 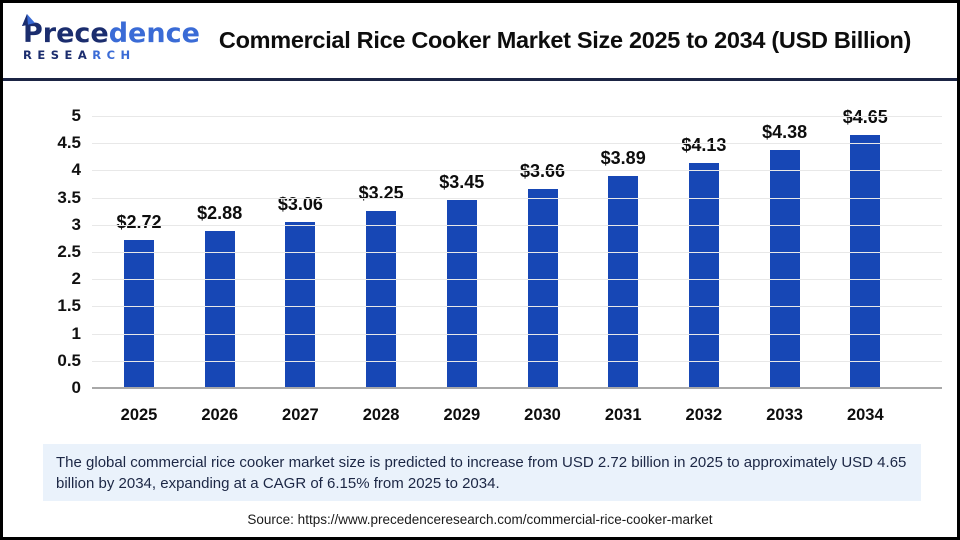 I want to click on y-tick-label: 4, so click(x=76, y=170).